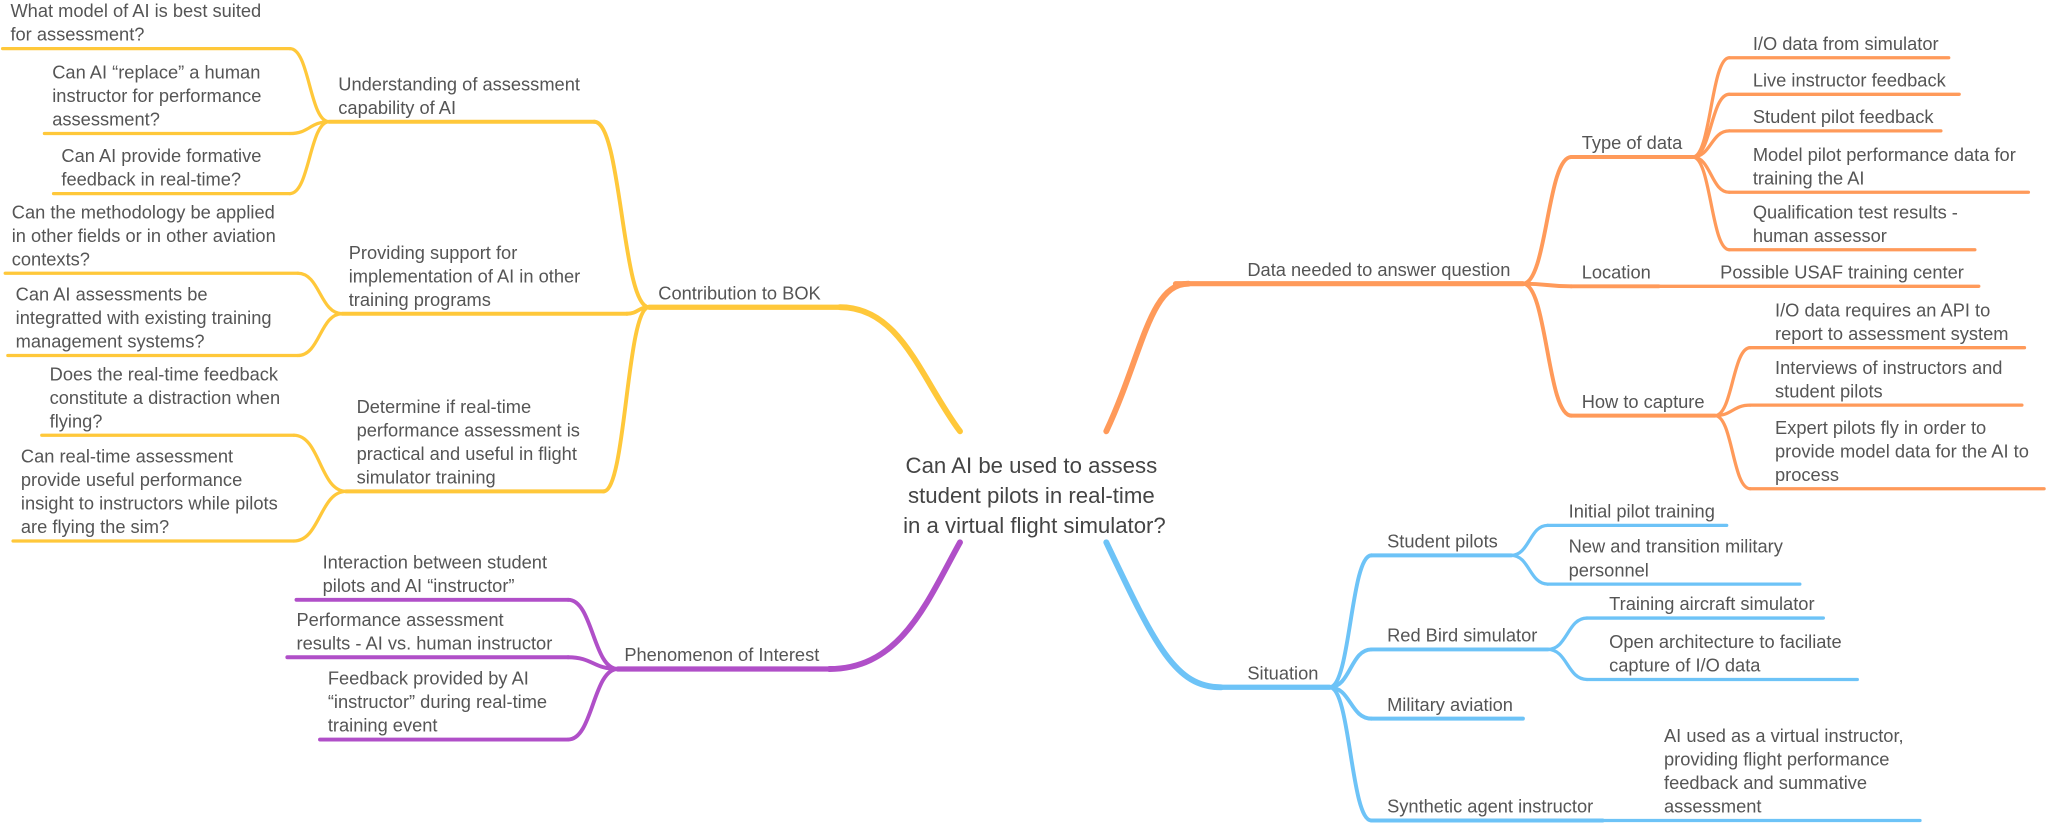 This screenshot has width=2048, height=826. I want to click on topic-leaf: New and transition military personnel, so click(1676, 558).